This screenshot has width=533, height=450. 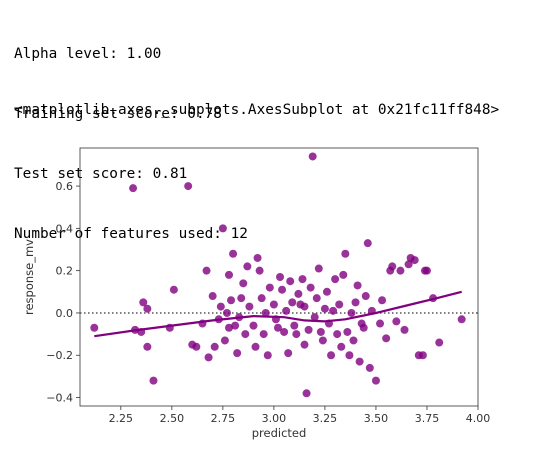 I want to click on y-tick-label: 0.2, so click(x=65, y=271).